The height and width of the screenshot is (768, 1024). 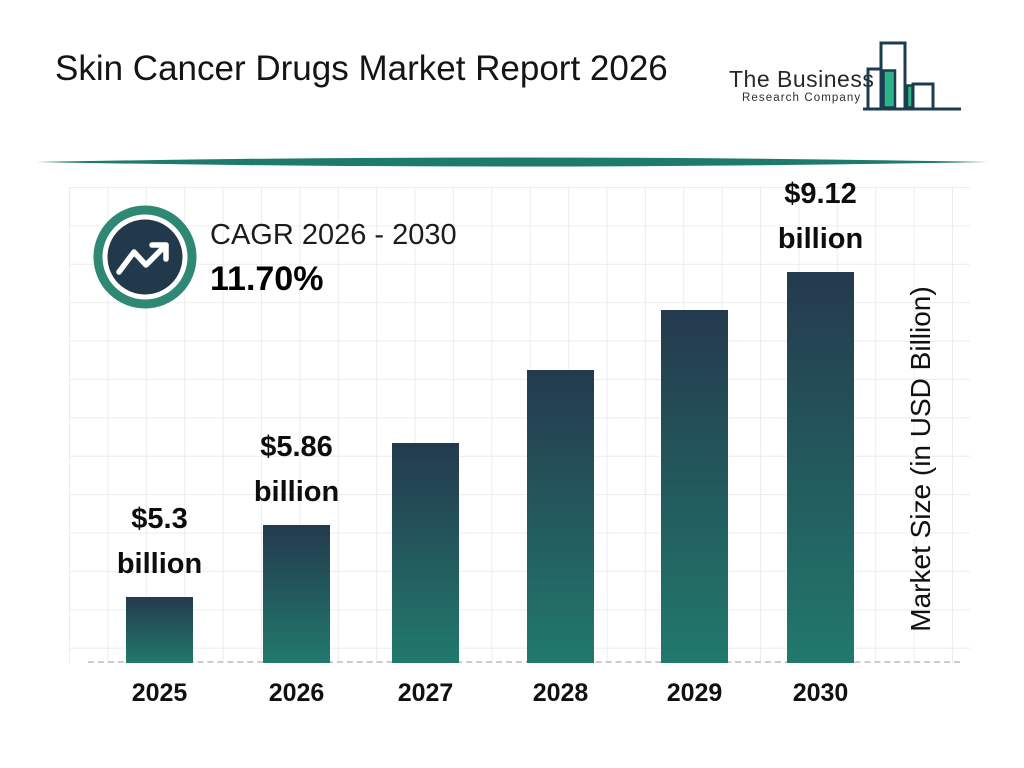 What do you see at coordinates (361, 68) in the screenshot?
I see `page-title: Skin Cancer Drugs Market Report 2026` at bounding box center [361, 68].